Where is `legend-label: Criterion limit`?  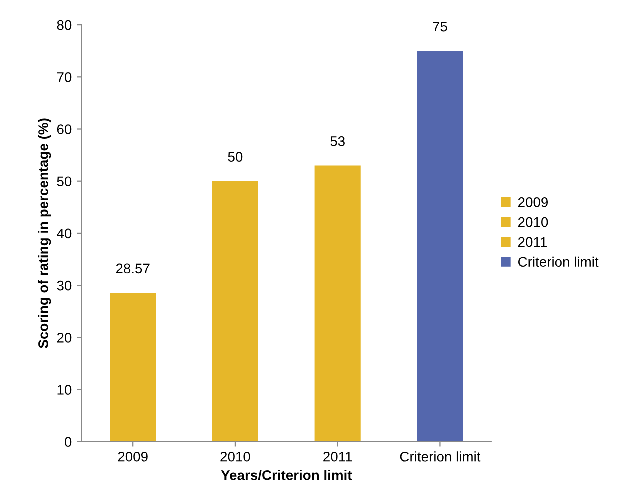 legend-label: Criterion limit is located at coordinates (558, 262).